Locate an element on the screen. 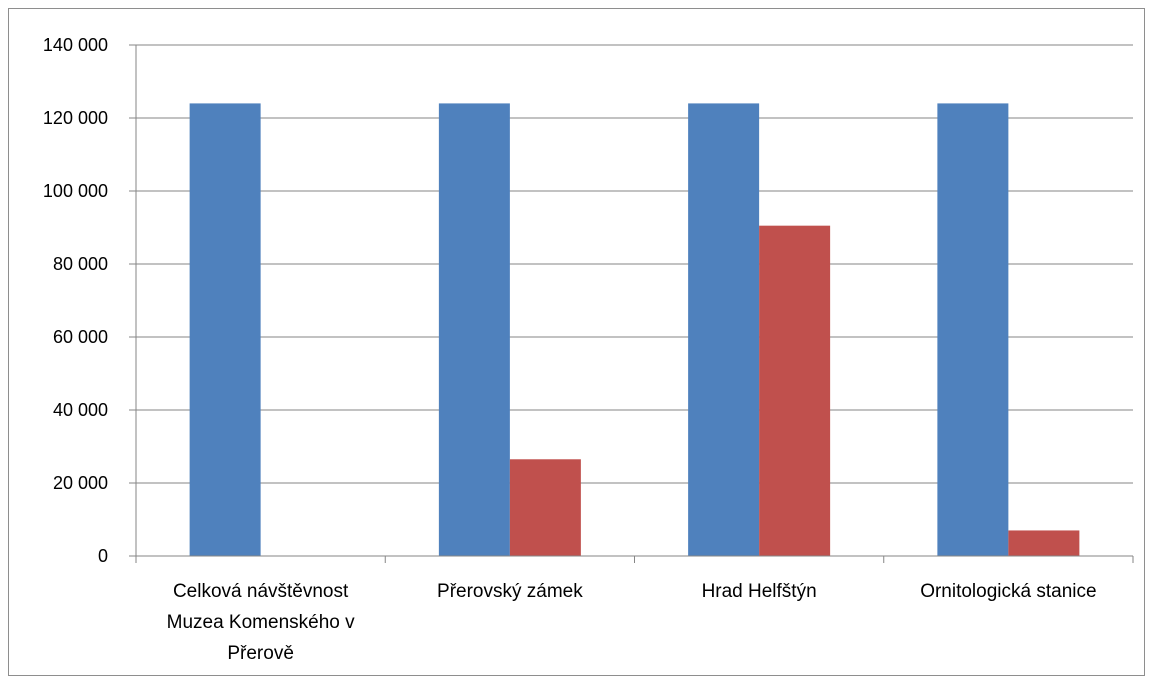  y-tick-label: 100 000 is located at coordinates (75, 191).